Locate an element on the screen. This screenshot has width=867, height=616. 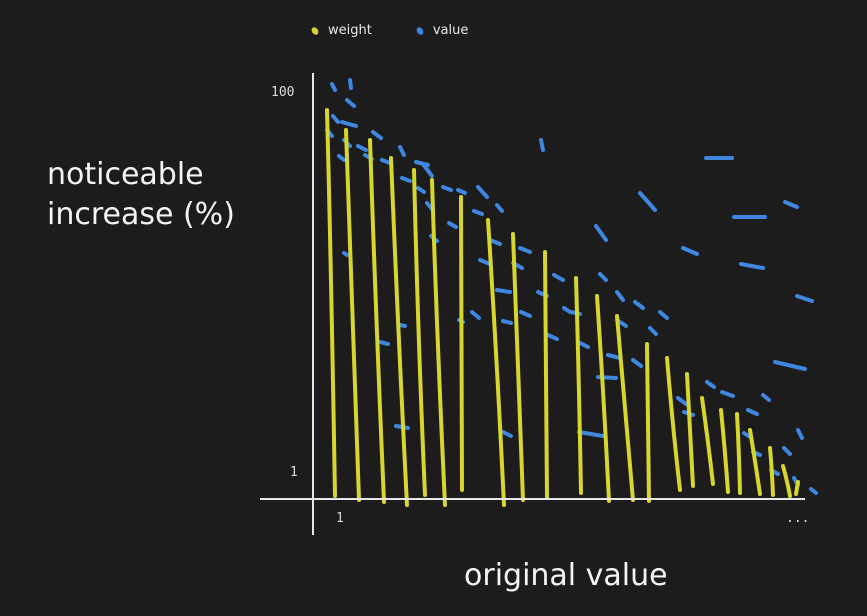
x-axis-label: original value is located at coordinates (566, 575).